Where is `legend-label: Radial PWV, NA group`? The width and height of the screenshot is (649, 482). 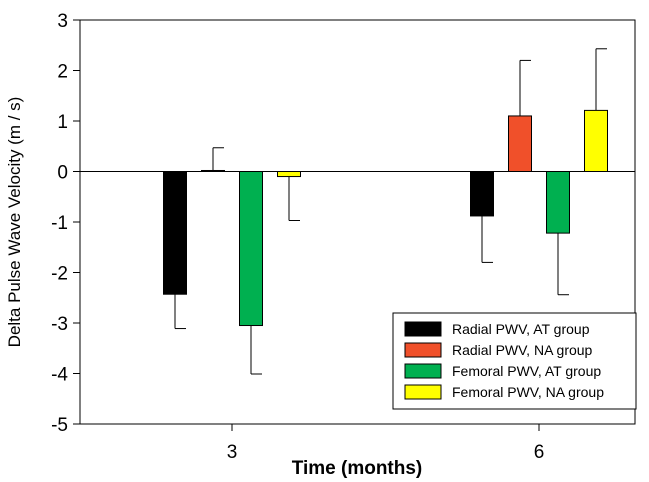
legend-label: Radial PWV, NA group is located at coordinates (522, 350).